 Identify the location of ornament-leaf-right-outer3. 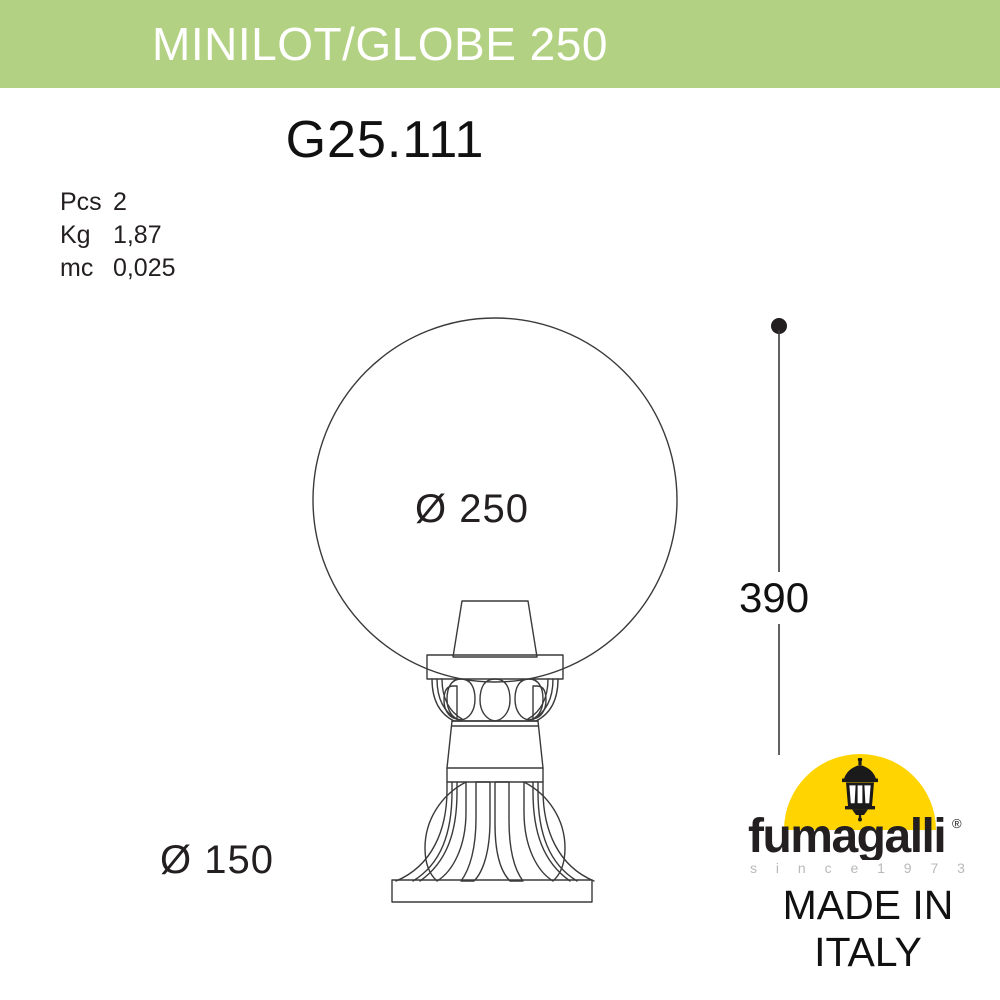
(538, 699).